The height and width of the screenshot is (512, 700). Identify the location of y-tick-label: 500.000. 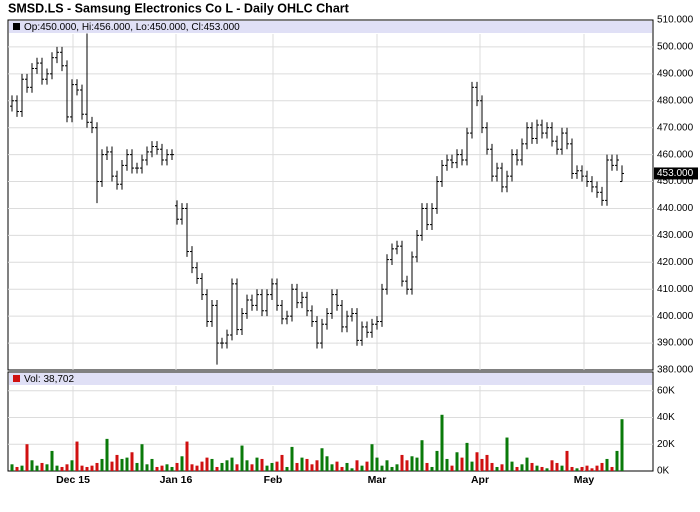
(675, 47).